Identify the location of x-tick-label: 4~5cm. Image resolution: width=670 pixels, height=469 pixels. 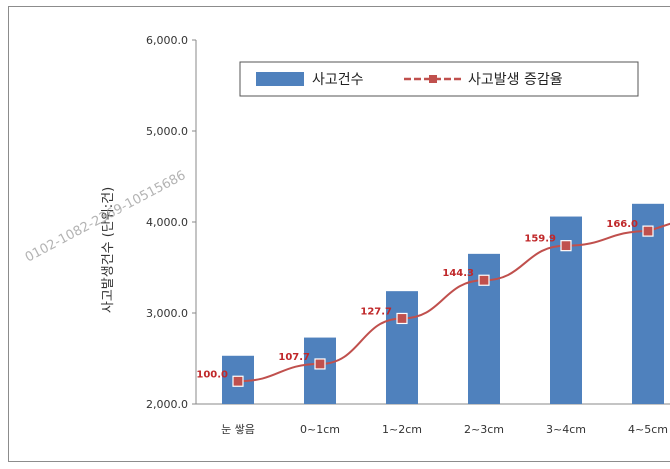
(648, 429).